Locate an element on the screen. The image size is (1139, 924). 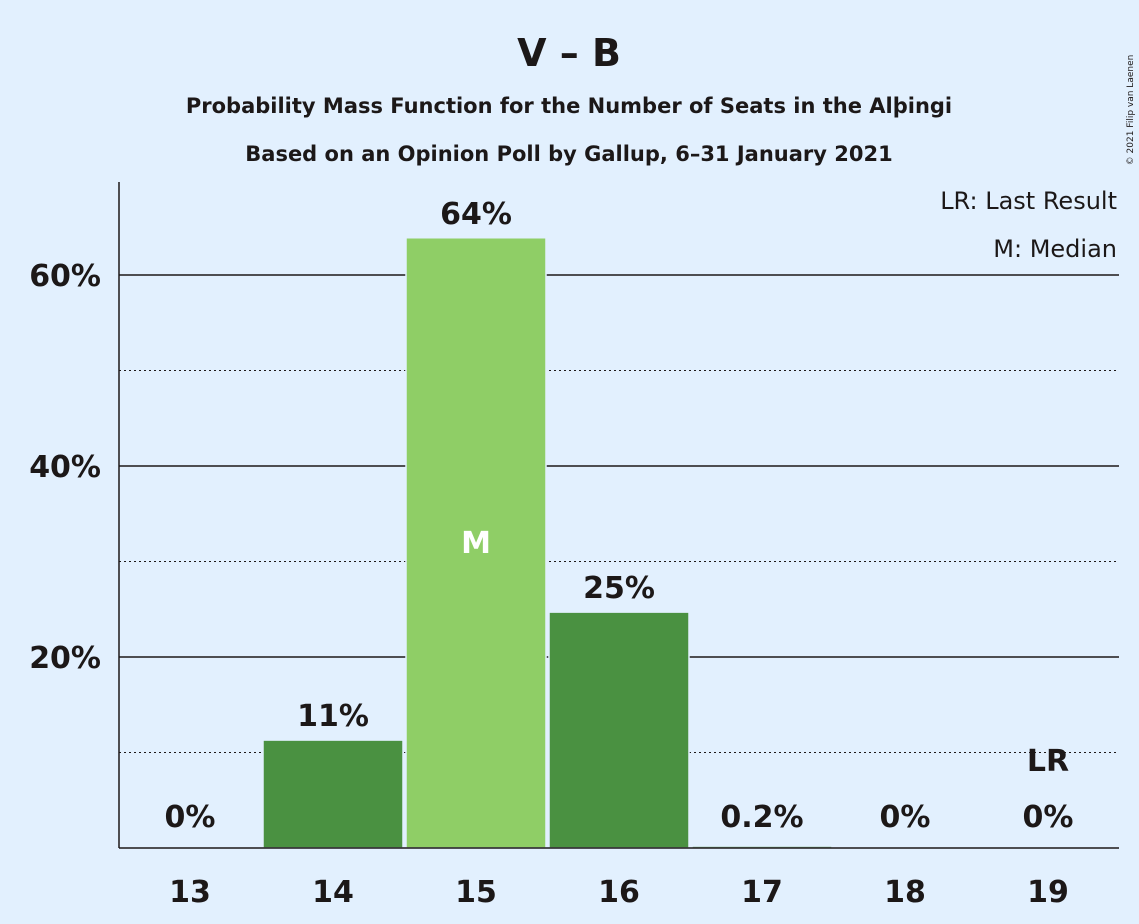
x-tick-label: 14 is located at coordinates (333, 892).